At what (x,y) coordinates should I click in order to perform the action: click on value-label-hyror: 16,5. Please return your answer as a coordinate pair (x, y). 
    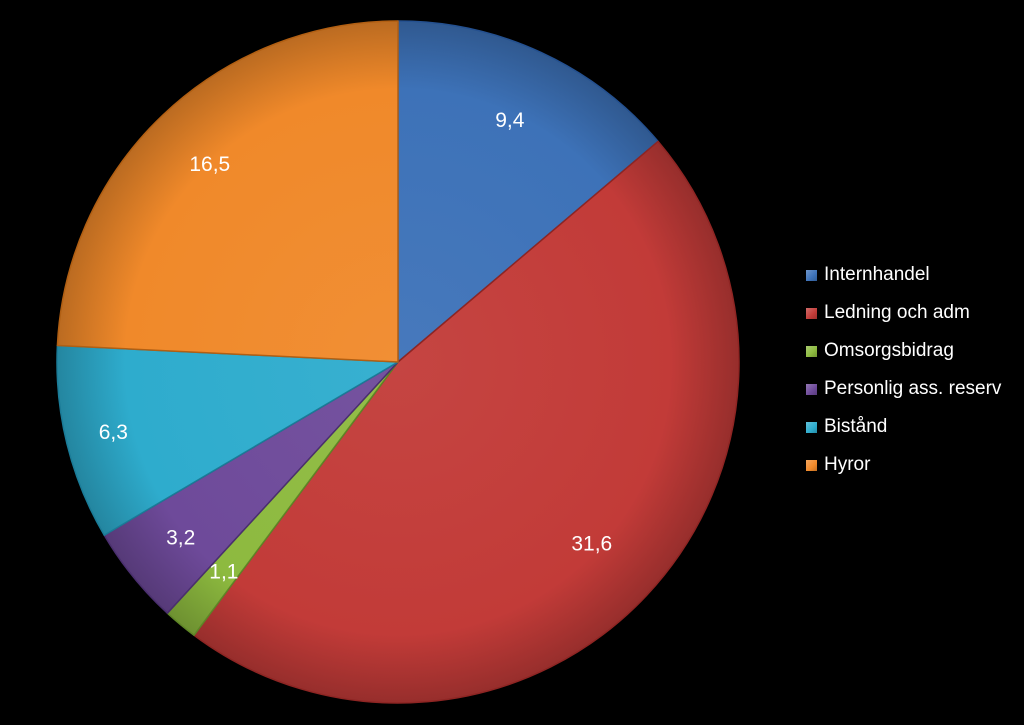
    Looking at the image, I should click on (209, 164).